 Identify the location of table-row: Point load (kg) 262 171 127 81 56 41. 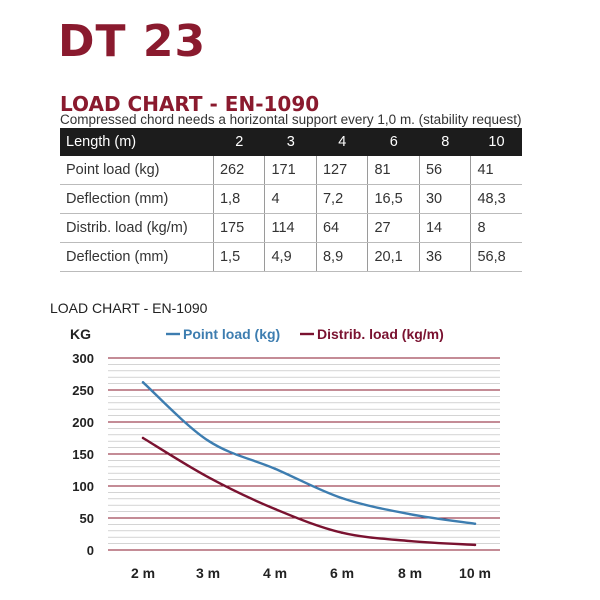
(291, 170).